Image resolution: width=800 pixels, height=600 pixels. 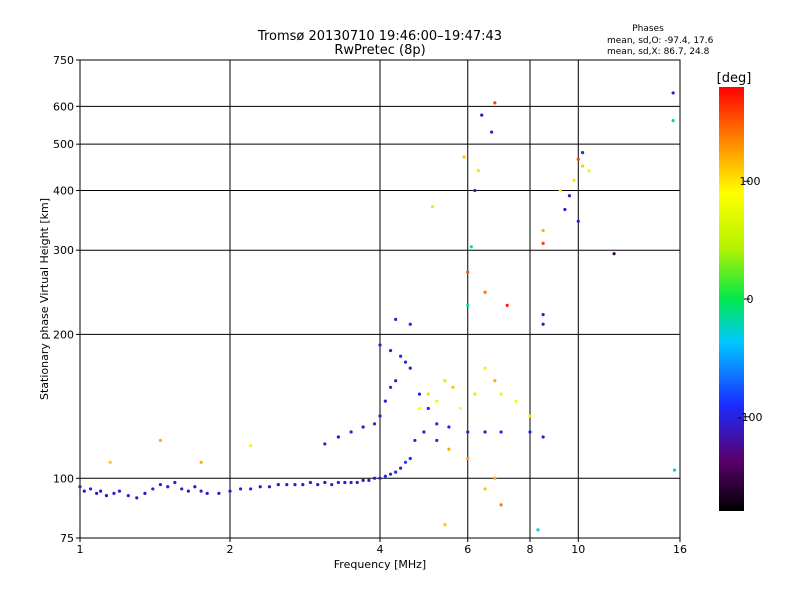 I want to click on colorbar-ticks: 100 0 -100, so click(x=750, y=299).